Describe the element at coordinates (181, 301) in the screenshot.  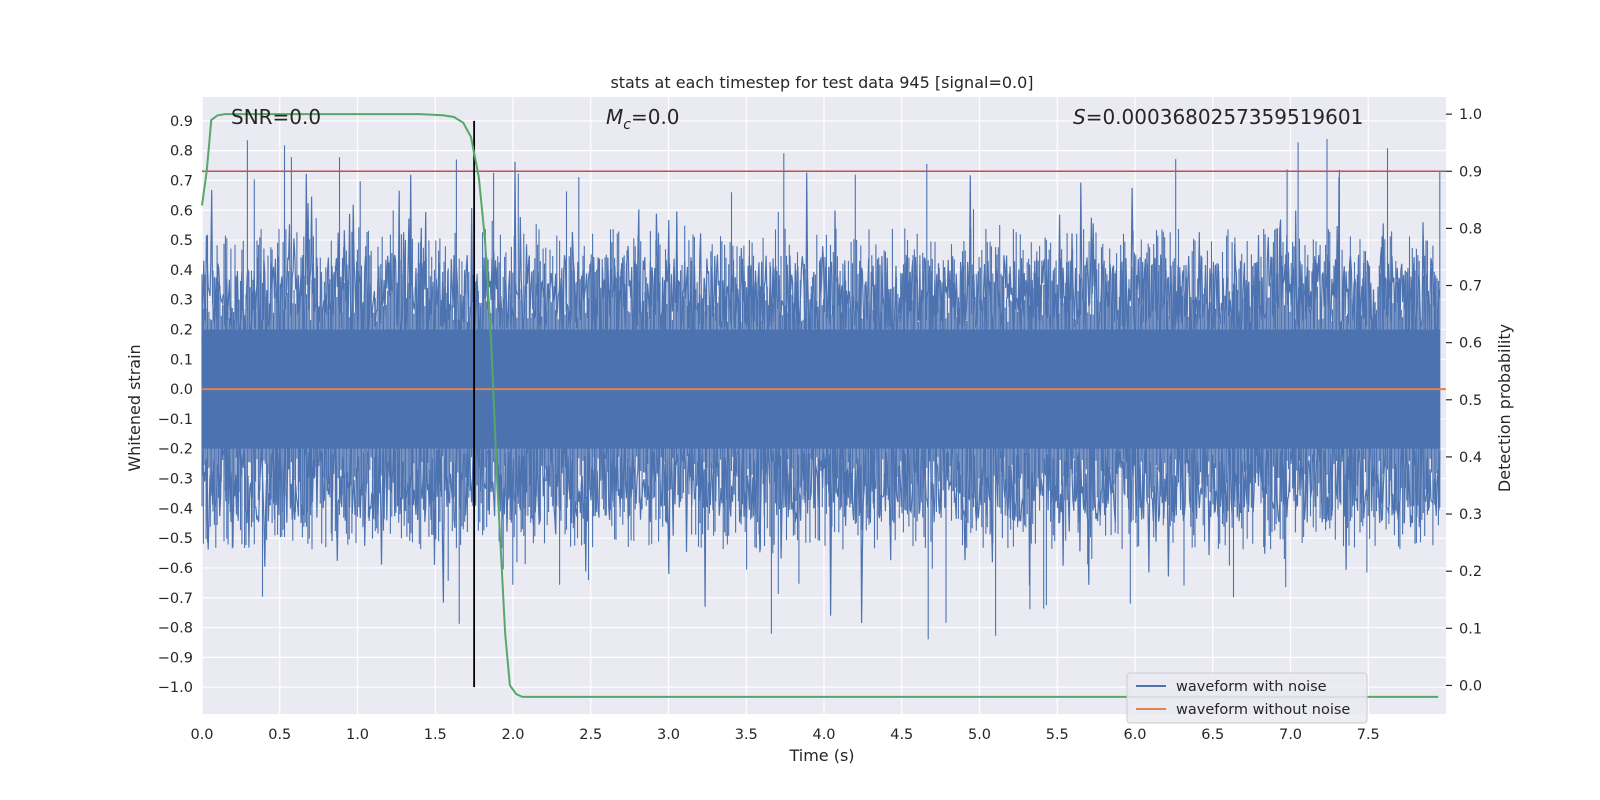
I see `y-left-tick-label: 0.3` at that location.